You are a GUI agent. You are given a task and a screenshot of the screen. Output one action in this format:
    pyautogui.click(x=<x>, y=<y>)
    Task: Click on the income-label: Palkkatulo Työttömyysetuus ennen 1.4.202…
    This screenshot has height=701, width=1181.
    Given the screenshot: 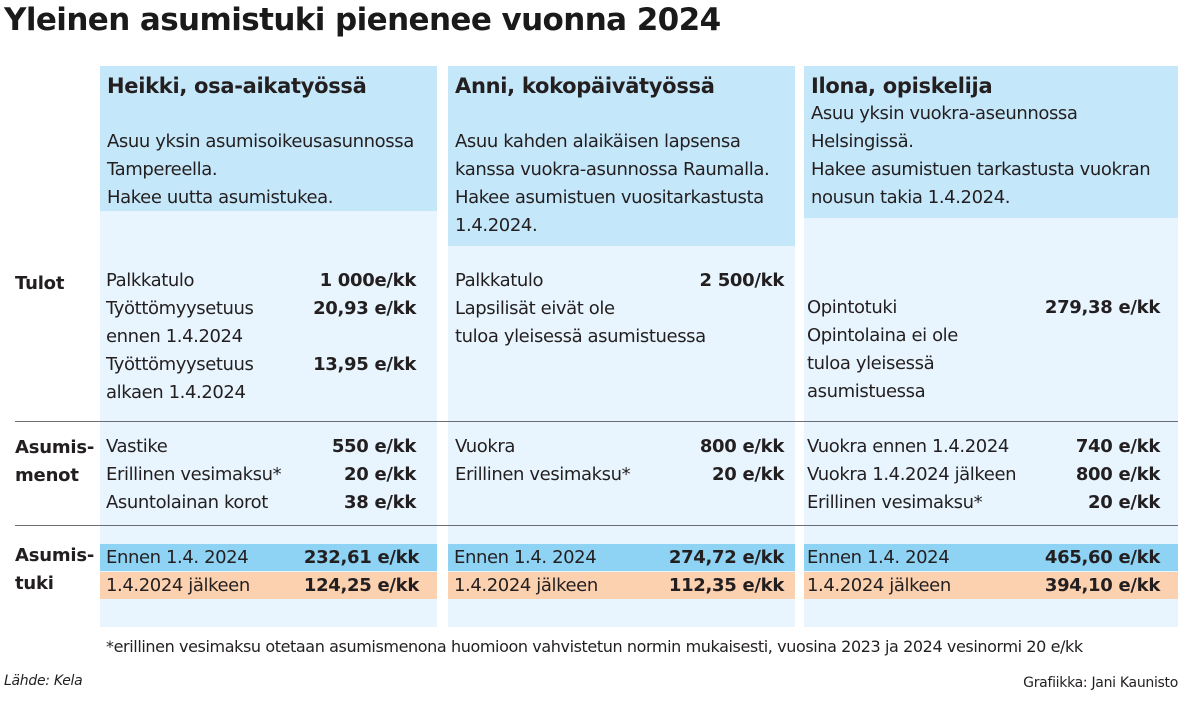 What is the action you would take?
    pyautogui.click(x=180, y=336)
    